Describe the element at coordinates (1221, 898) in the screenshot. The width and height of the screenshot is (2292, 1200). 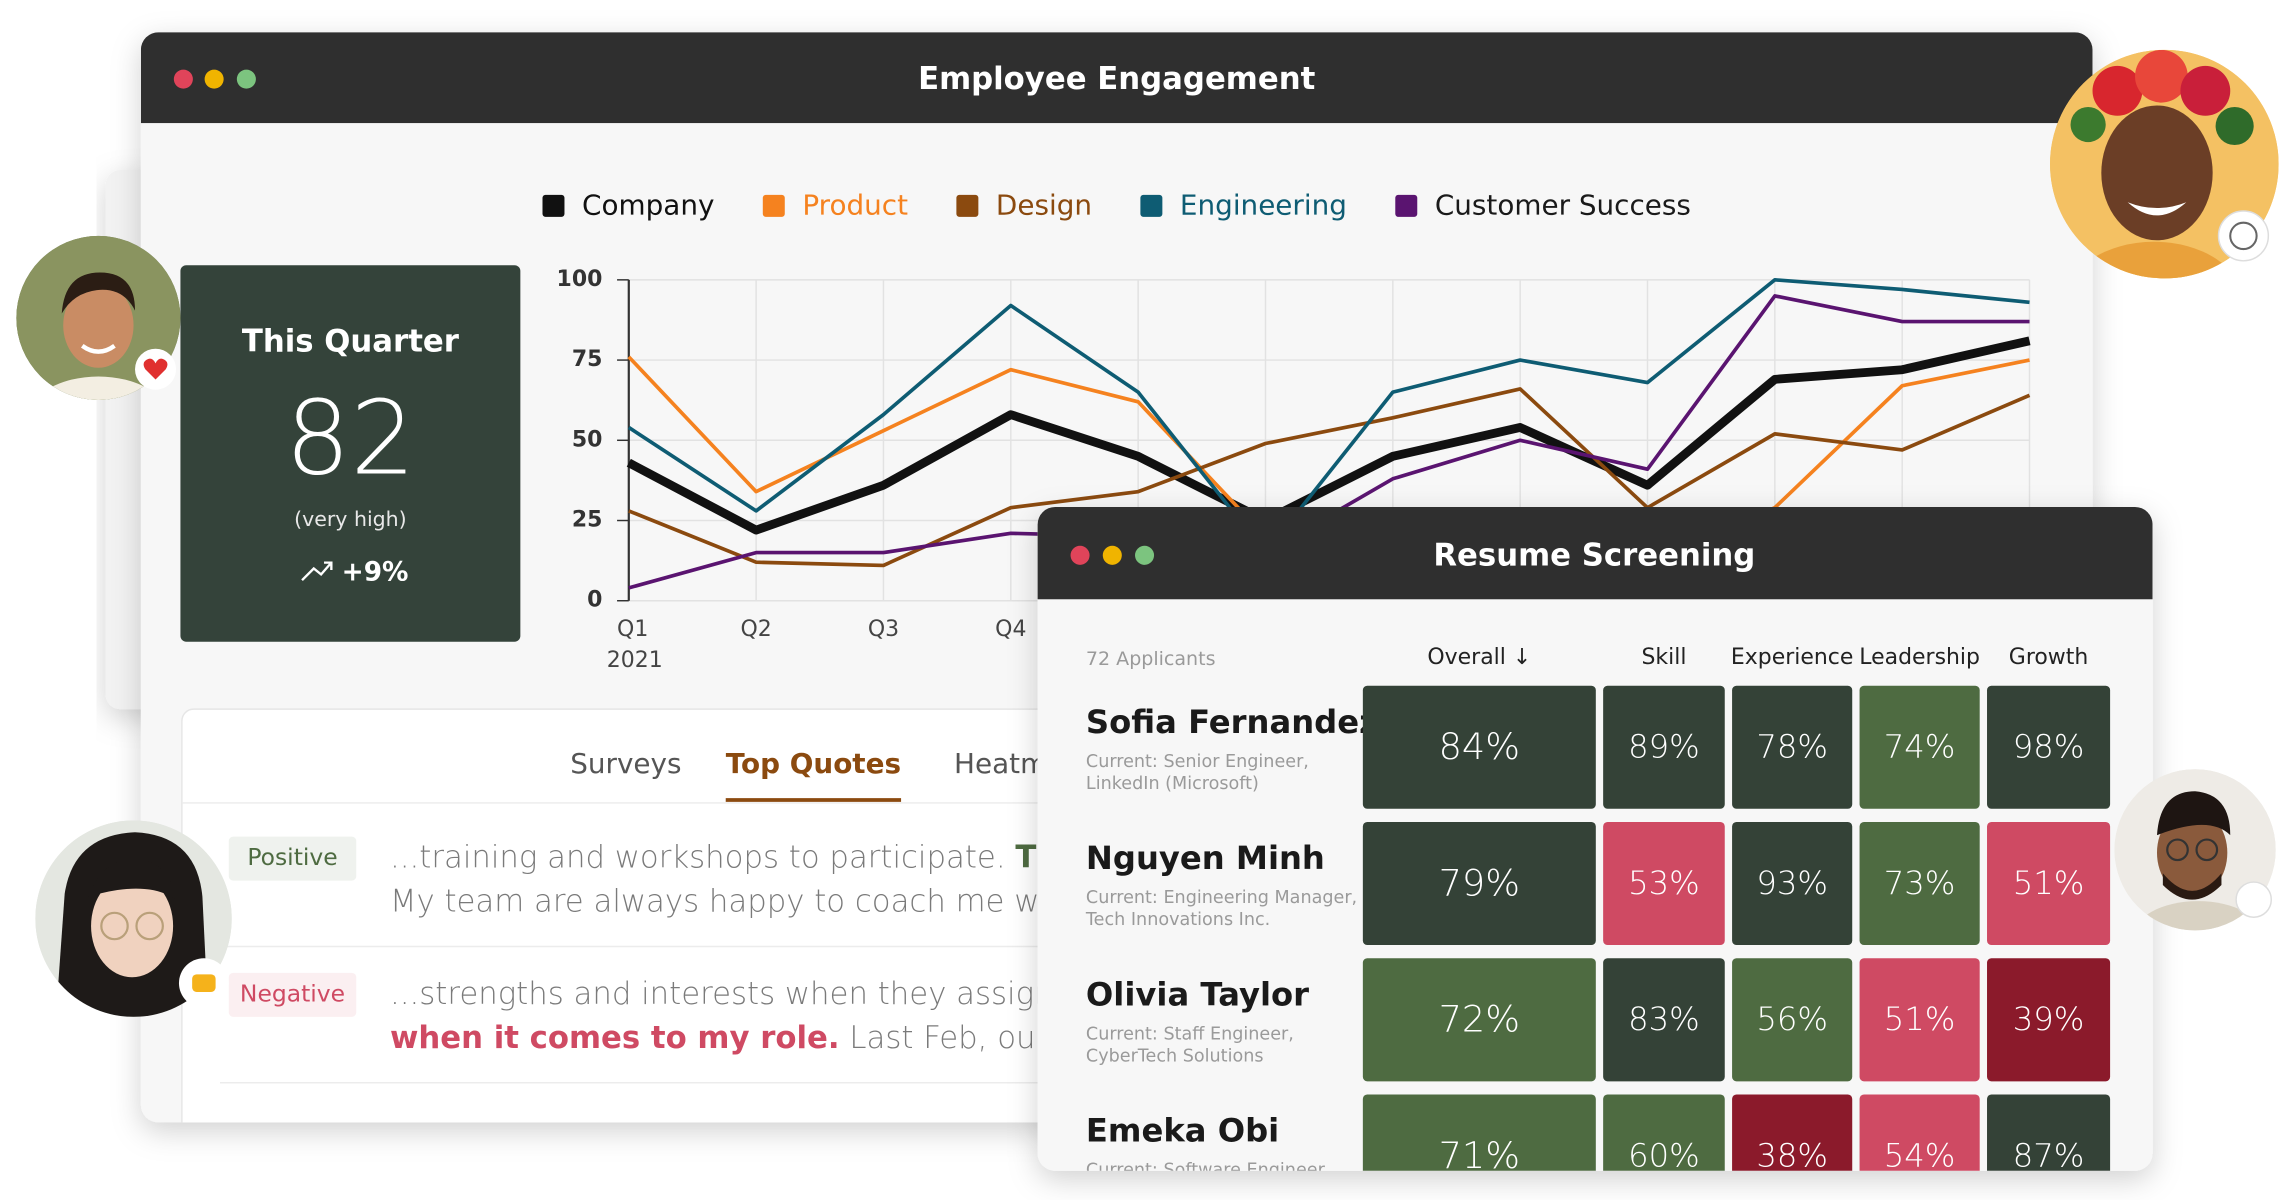
I see `applicant-current: Current: Engineering Manager,` at that location.